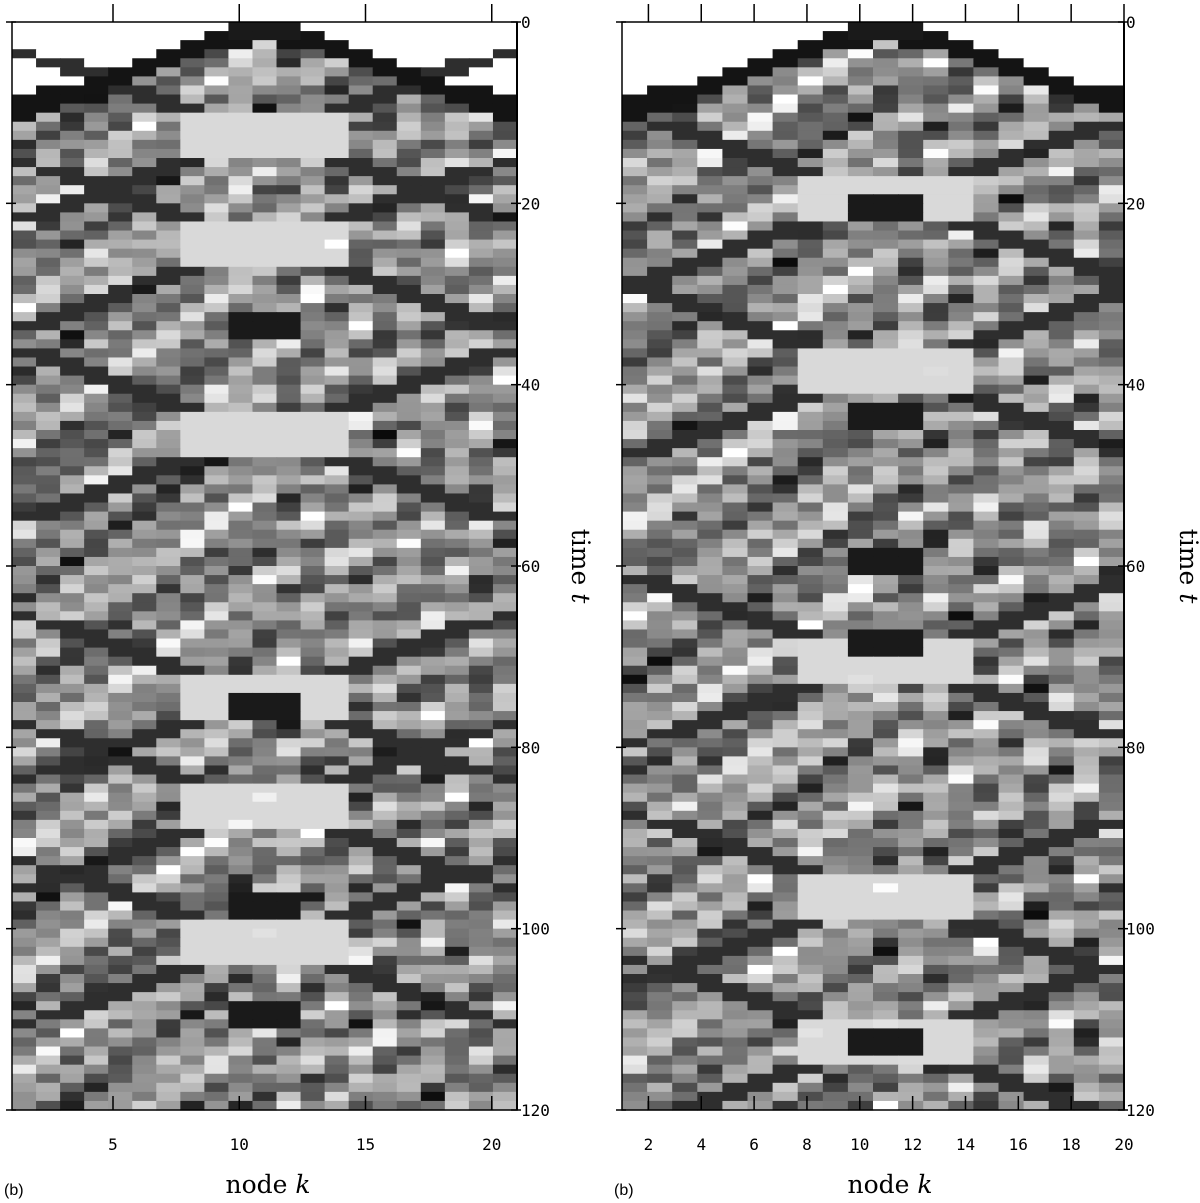  Describe the element at coordinates (267, 1184) in the screenshot. I see `x-axis-title: node k` at that location.